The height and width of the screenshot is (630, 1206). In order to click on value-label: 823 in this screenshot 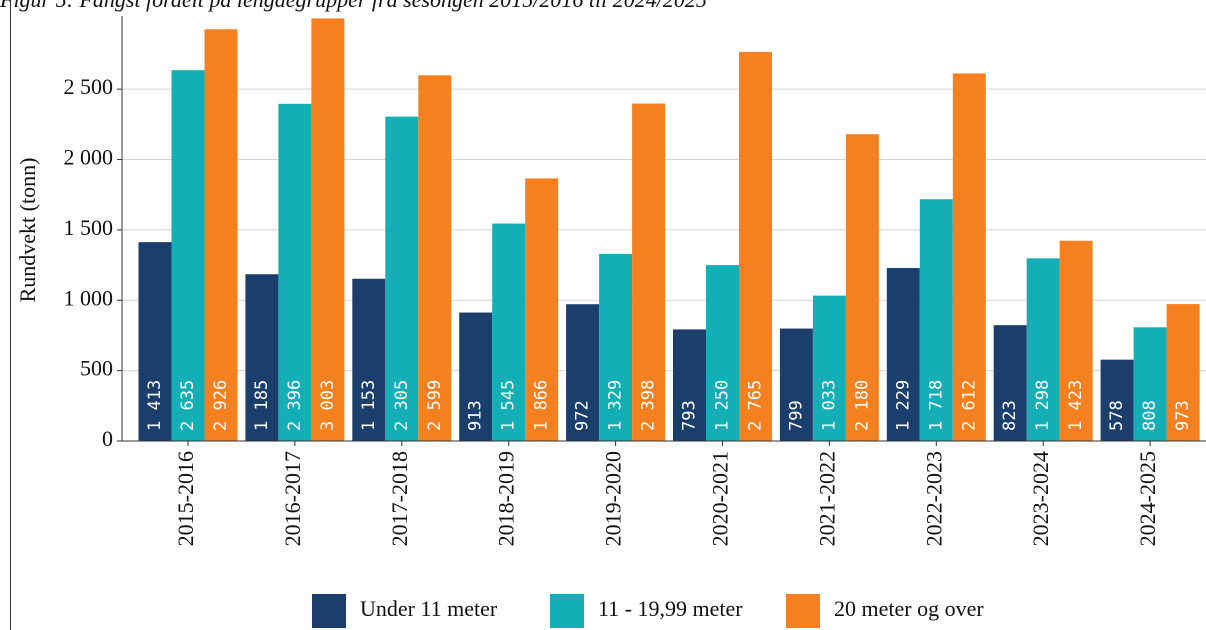, I will do `click(1010, 415)`.